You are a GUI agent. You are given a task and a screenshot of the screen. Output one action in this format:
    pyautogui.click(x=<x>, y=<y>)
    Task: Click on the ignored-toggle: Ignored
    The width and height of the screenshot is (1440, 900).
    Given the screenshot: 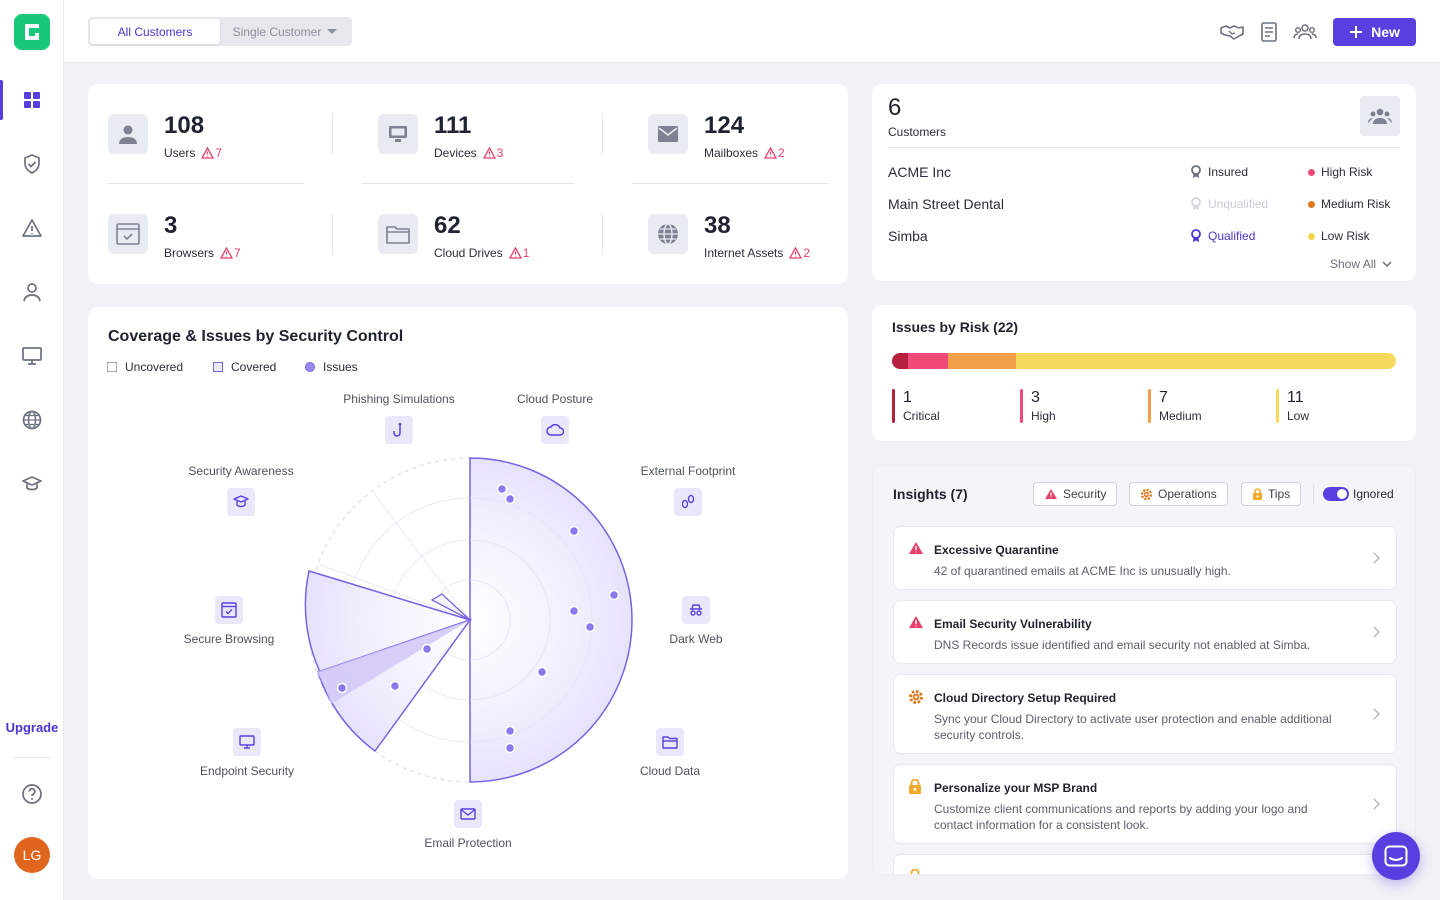 What is the action you would take?
    pyautogui.click(x=1358, y=494)
    